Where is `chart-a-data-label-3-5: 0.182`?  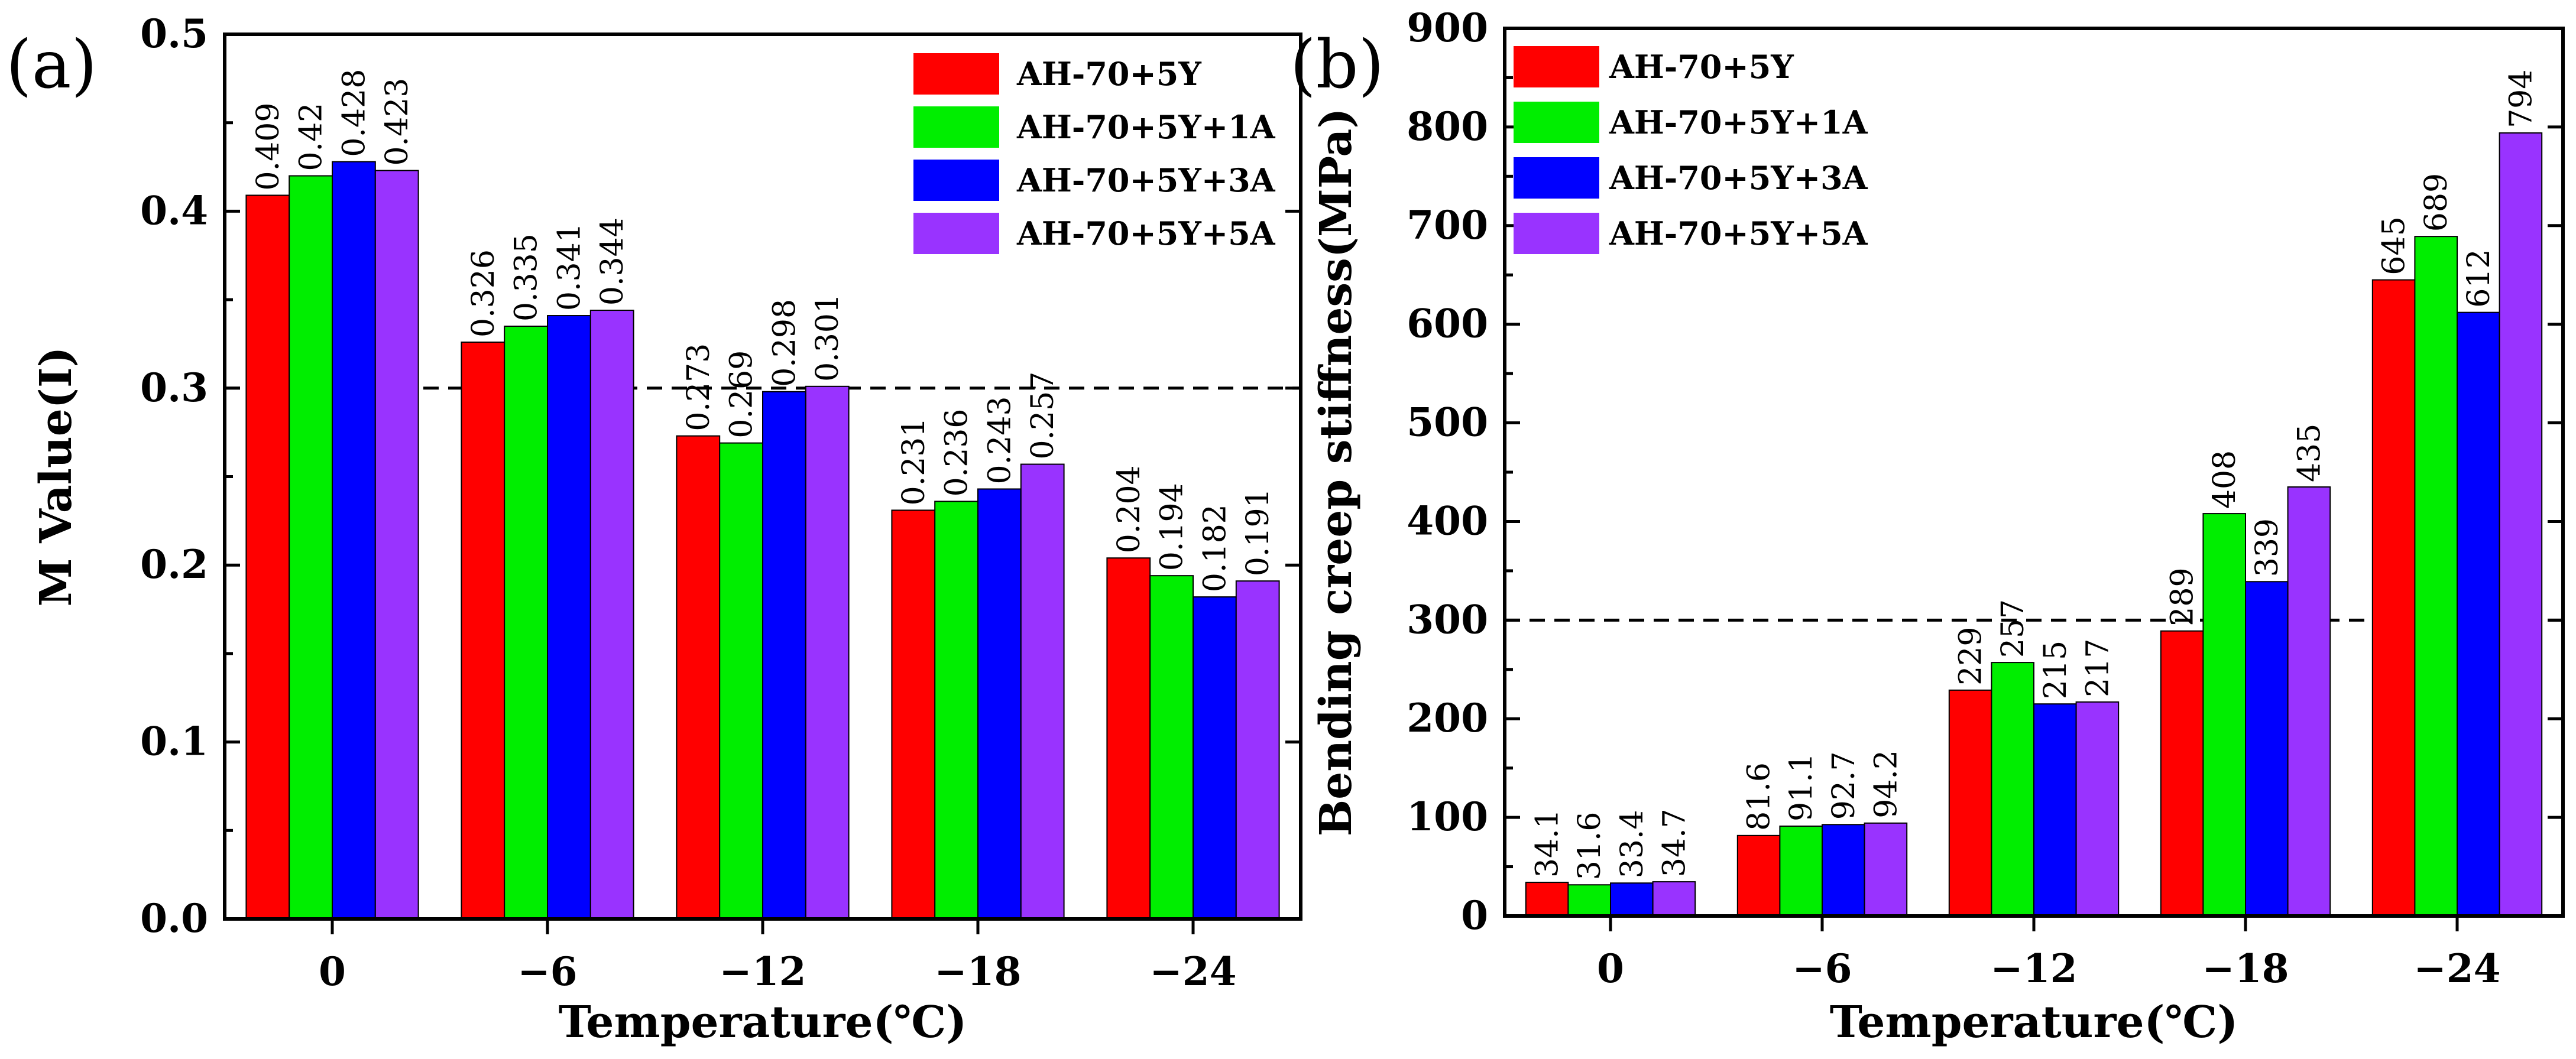 chart-a-data-label-3-5: 0.182 is located at coordinates (1215, 548).